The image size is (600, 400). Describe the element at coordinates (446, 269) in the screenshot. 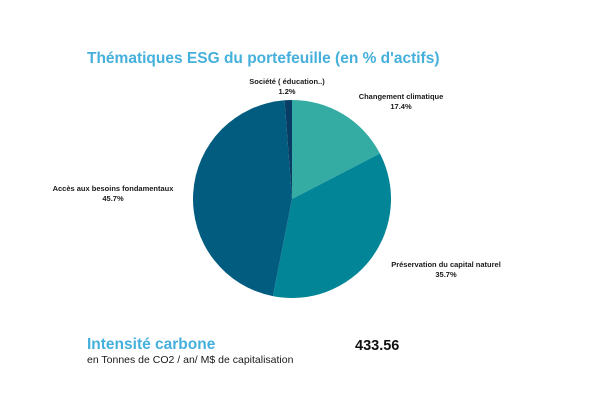

I see `slice-label-preservation-capital: Préservation du capital naturel 35.7%` at that location.